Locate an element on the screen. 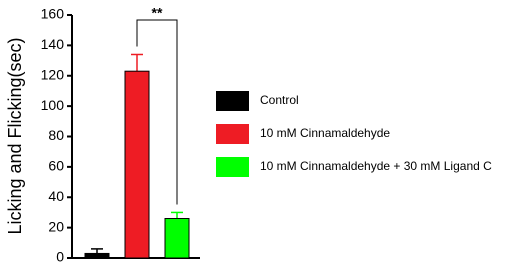  y-axis-label: Licking and Flicking(sec) is located at coordinates (15, 135).